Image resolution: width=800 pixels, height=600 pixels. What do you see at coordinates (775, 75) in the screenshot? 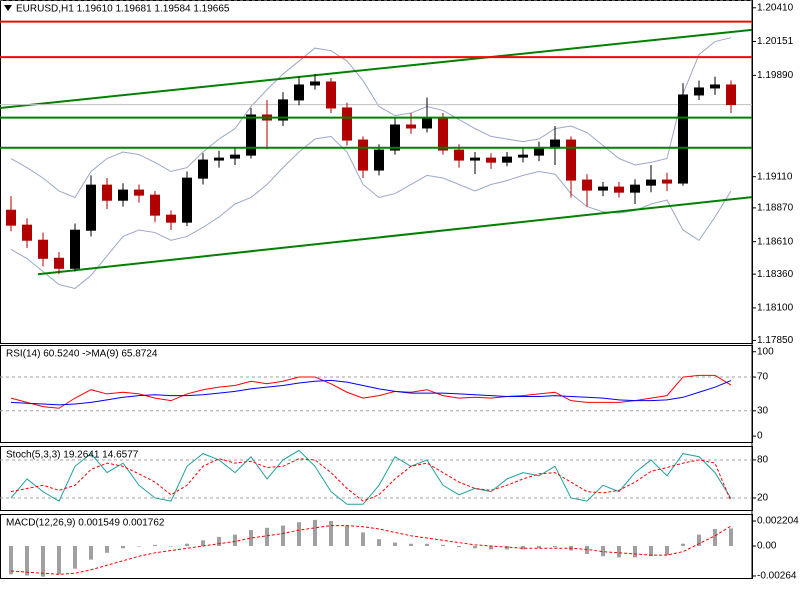
I see `y-tick-label: 1.19890` at bounding box center [775, 75].